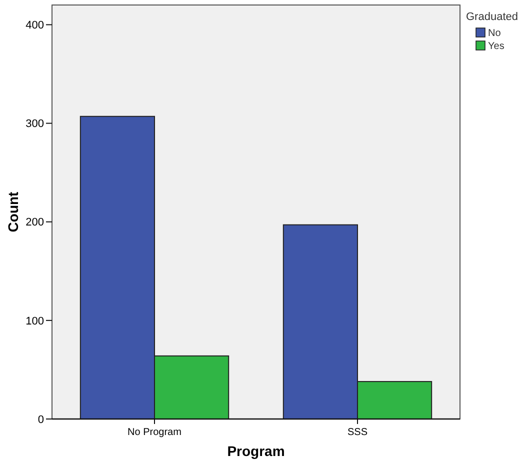  I want to click on x-tick-label: No Program, so click(155, 432).